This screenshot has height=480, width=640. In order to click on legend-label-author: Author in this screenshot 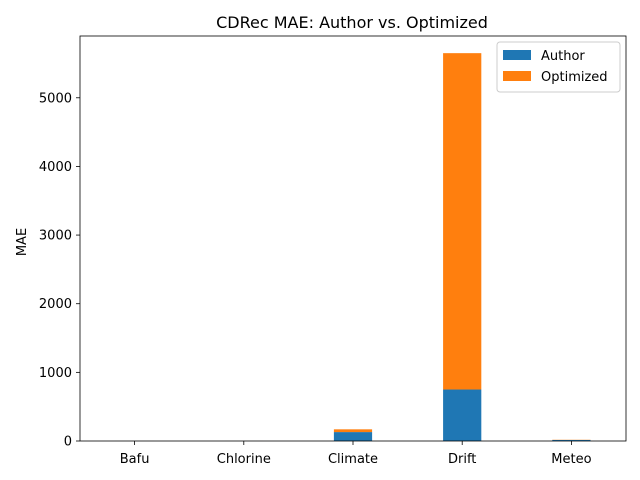, I will do `click(563, 56)`.